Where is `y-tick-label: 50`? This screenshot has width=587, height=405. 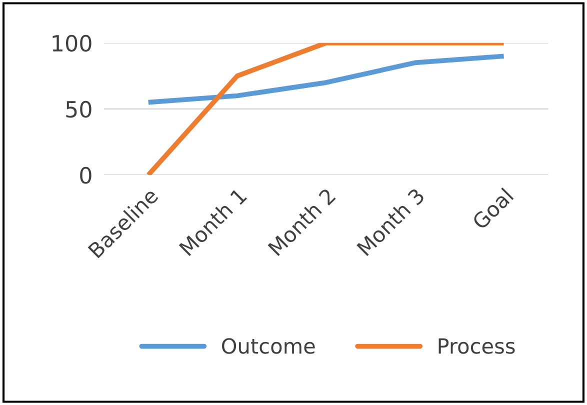
y-tick-label: 50 is located at coordinates (79, 109).